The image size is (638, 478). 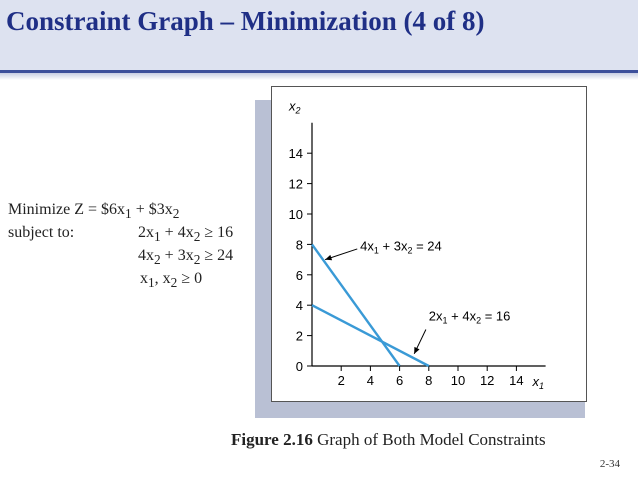 I want to click on objective-sub1: 1, so click(x=128, y=214).